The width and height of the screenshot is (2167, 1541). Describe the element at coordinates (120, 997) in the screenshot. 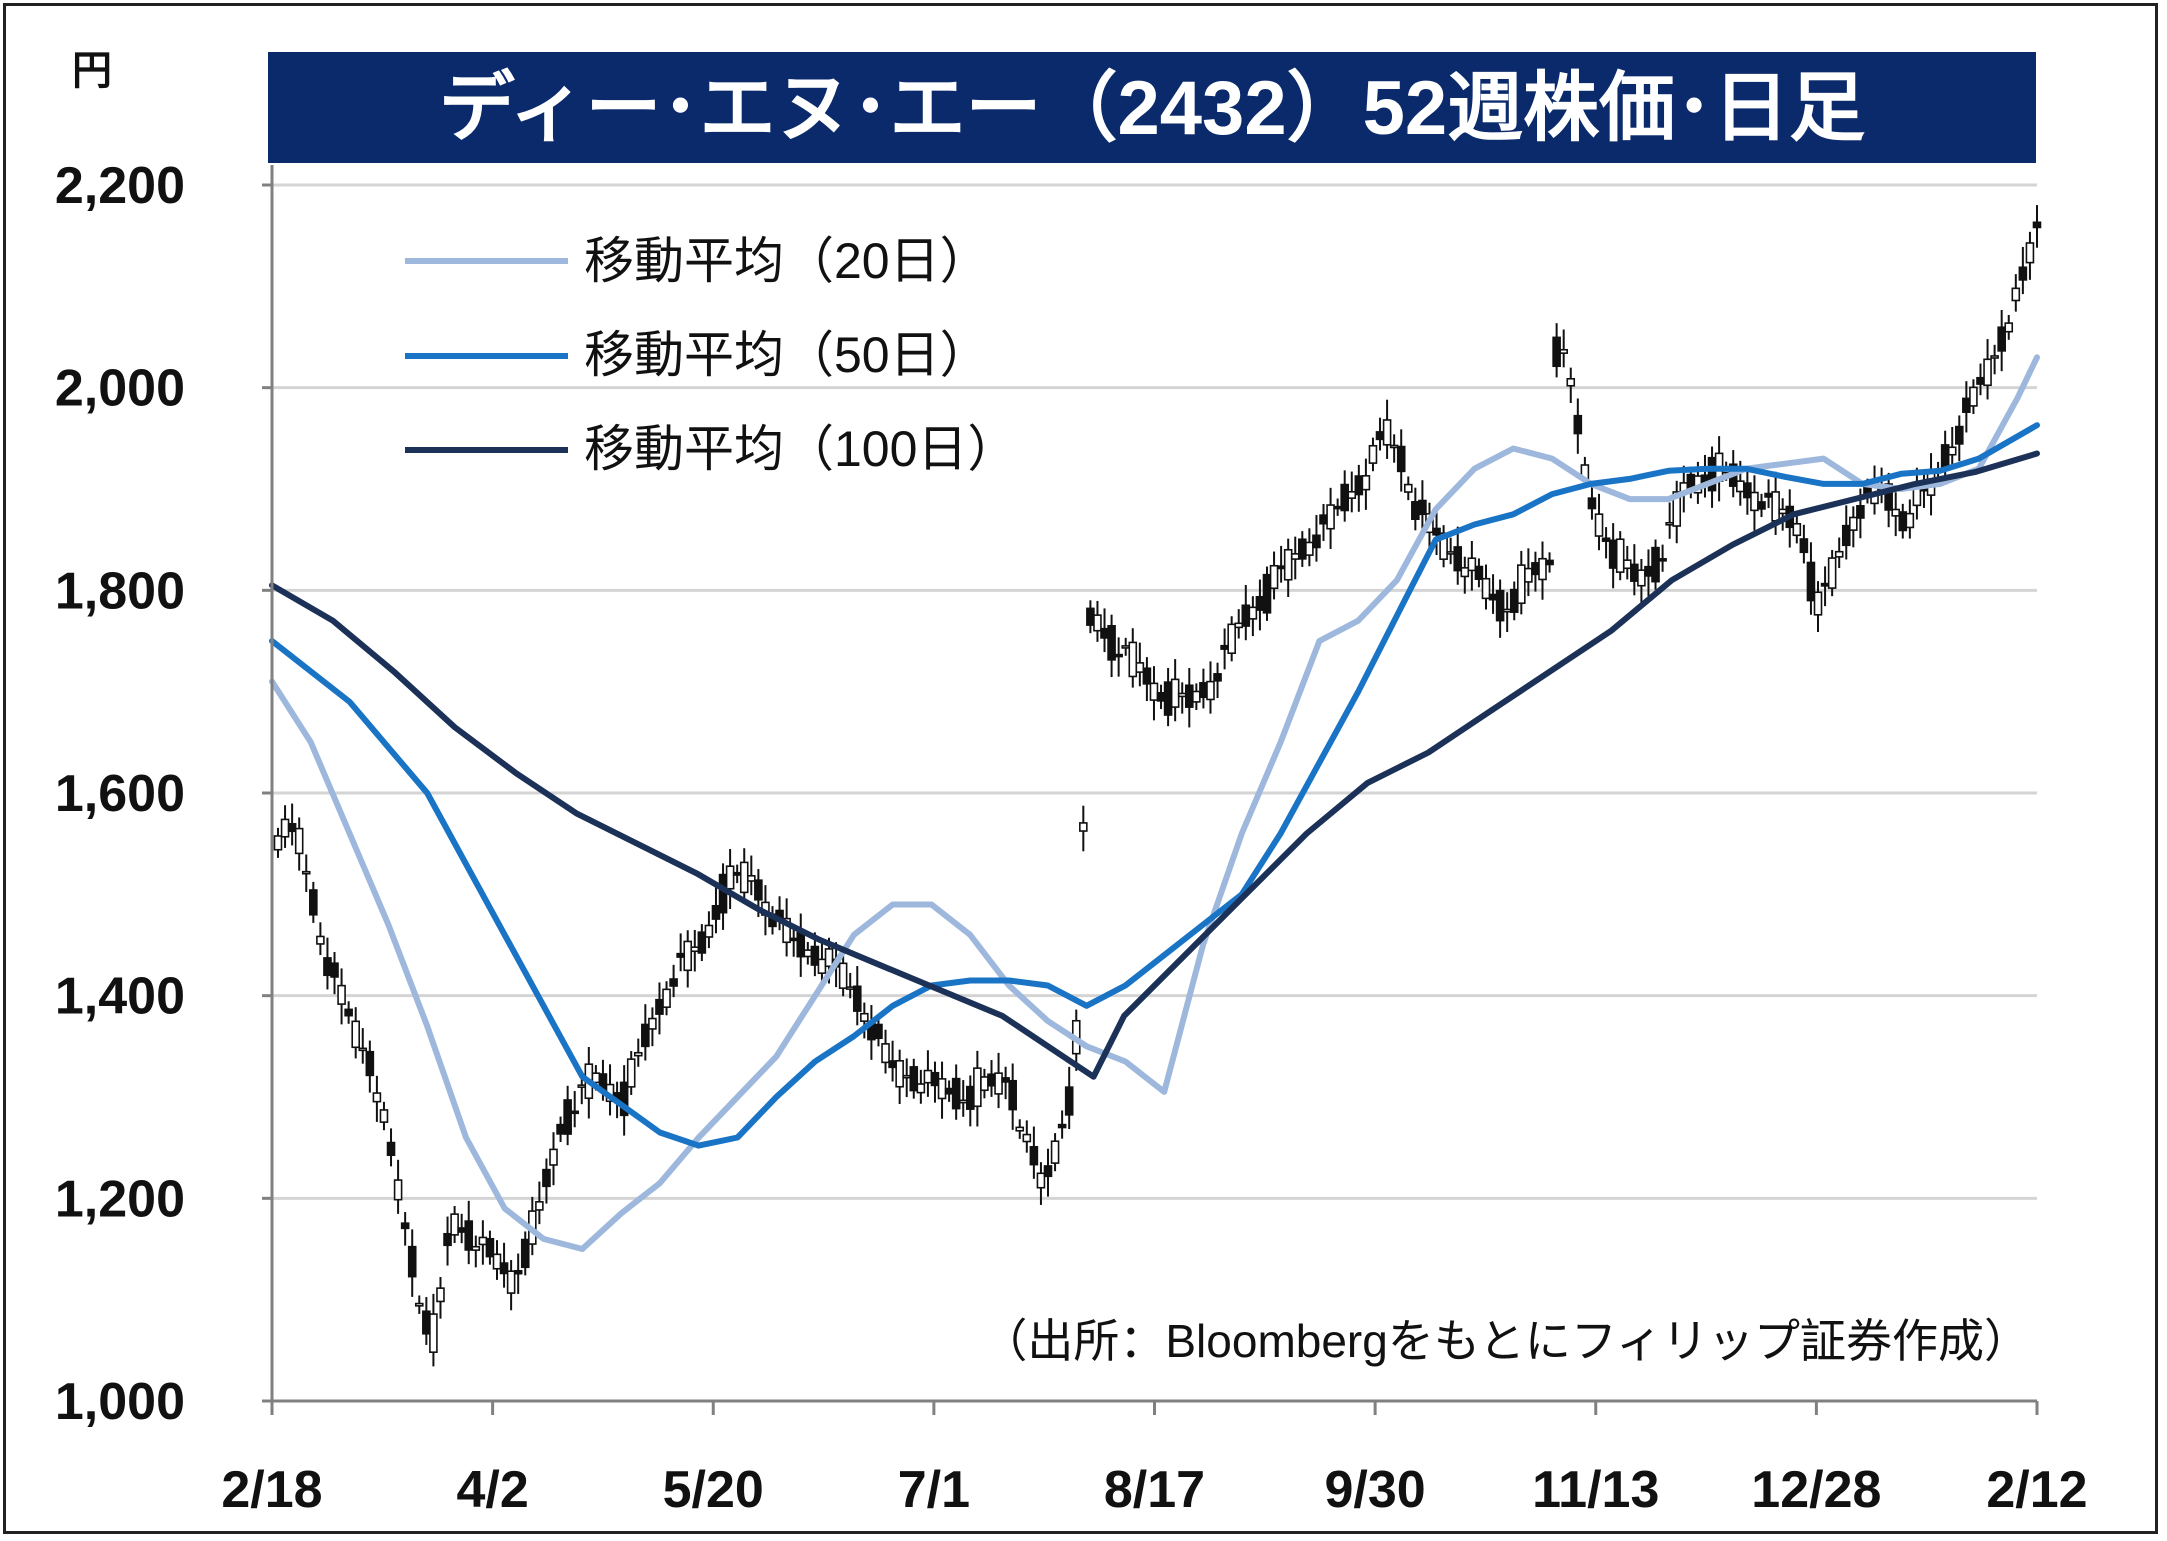

I see `y-tick-label: 1,400` at that location.